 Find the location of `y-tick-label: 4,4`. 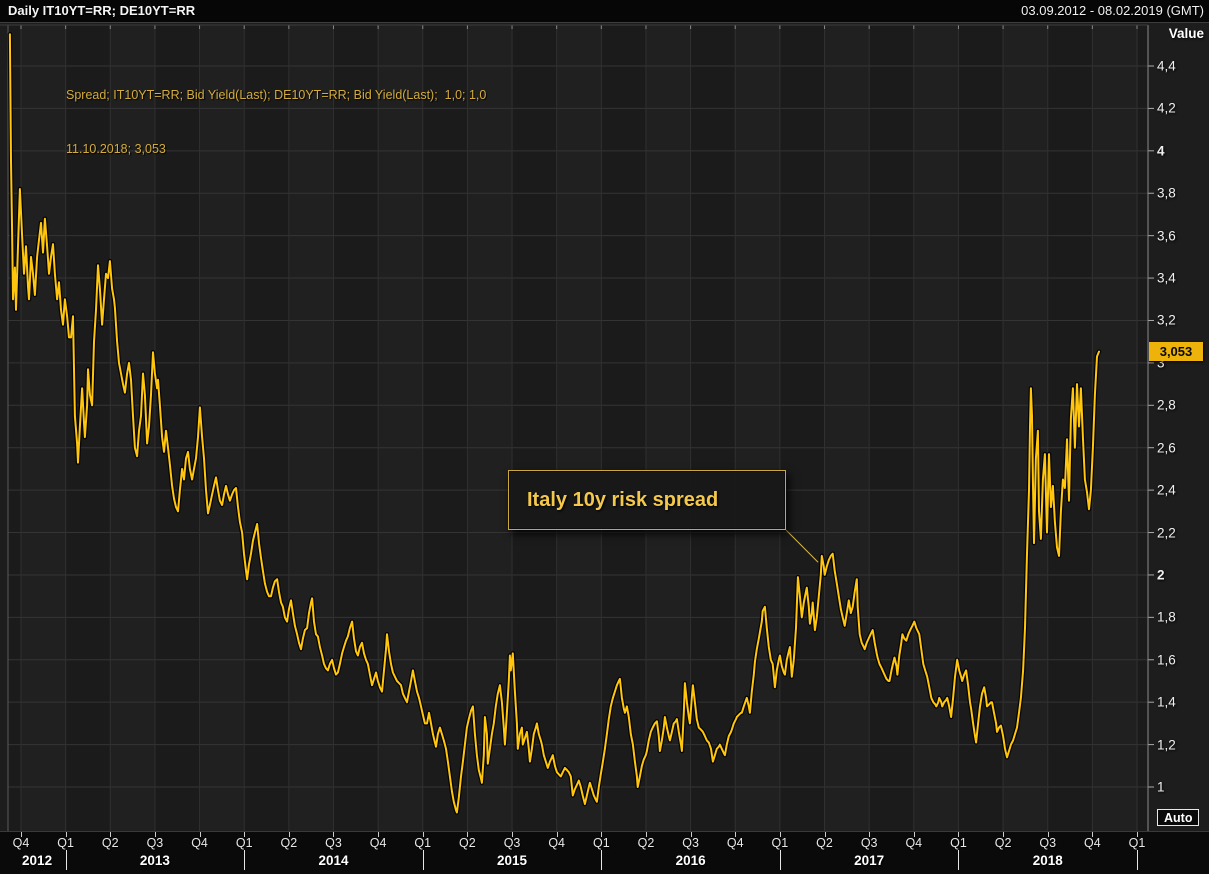

y-tick-label: 4,4 is located at coordinates (1166, 66).